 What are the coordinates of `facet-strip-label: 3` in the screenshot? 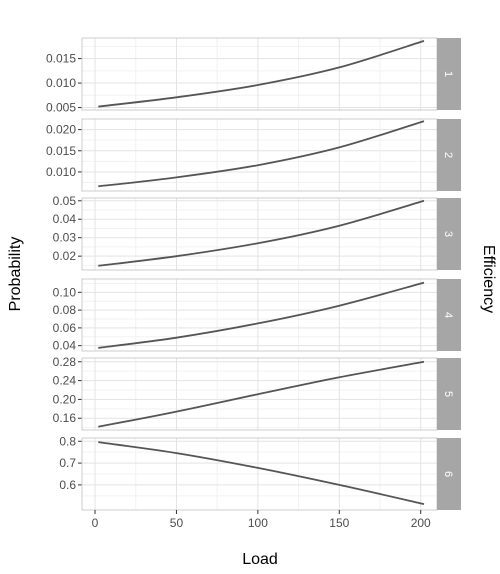 It's located at (448, 234).